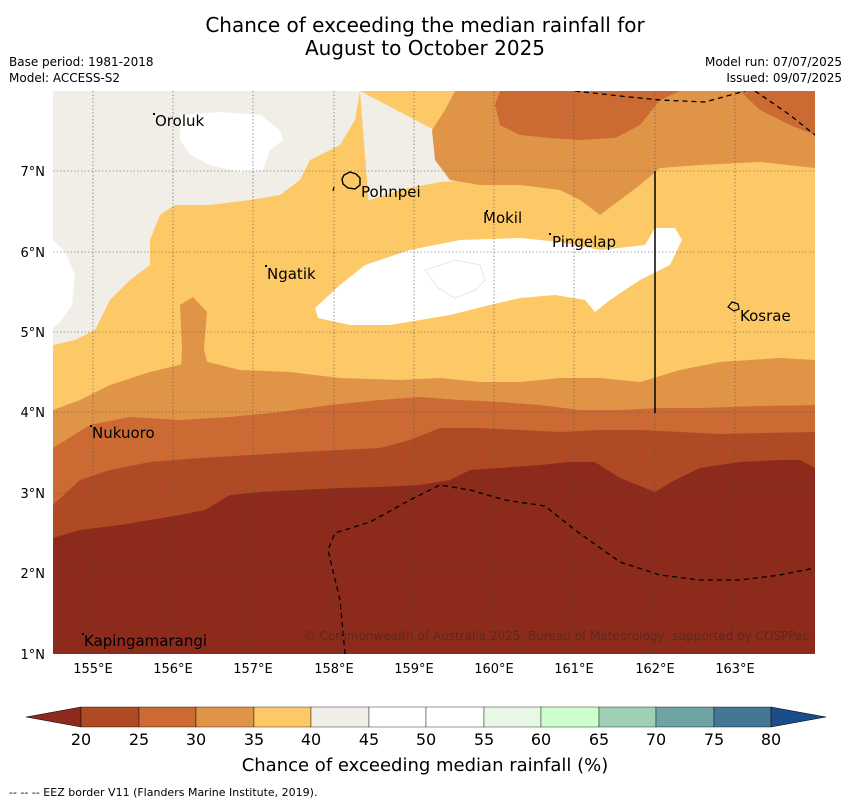 This screenshot has width=850, height=804. I want to click on lon-tick: 159°E, so click(414, 669).